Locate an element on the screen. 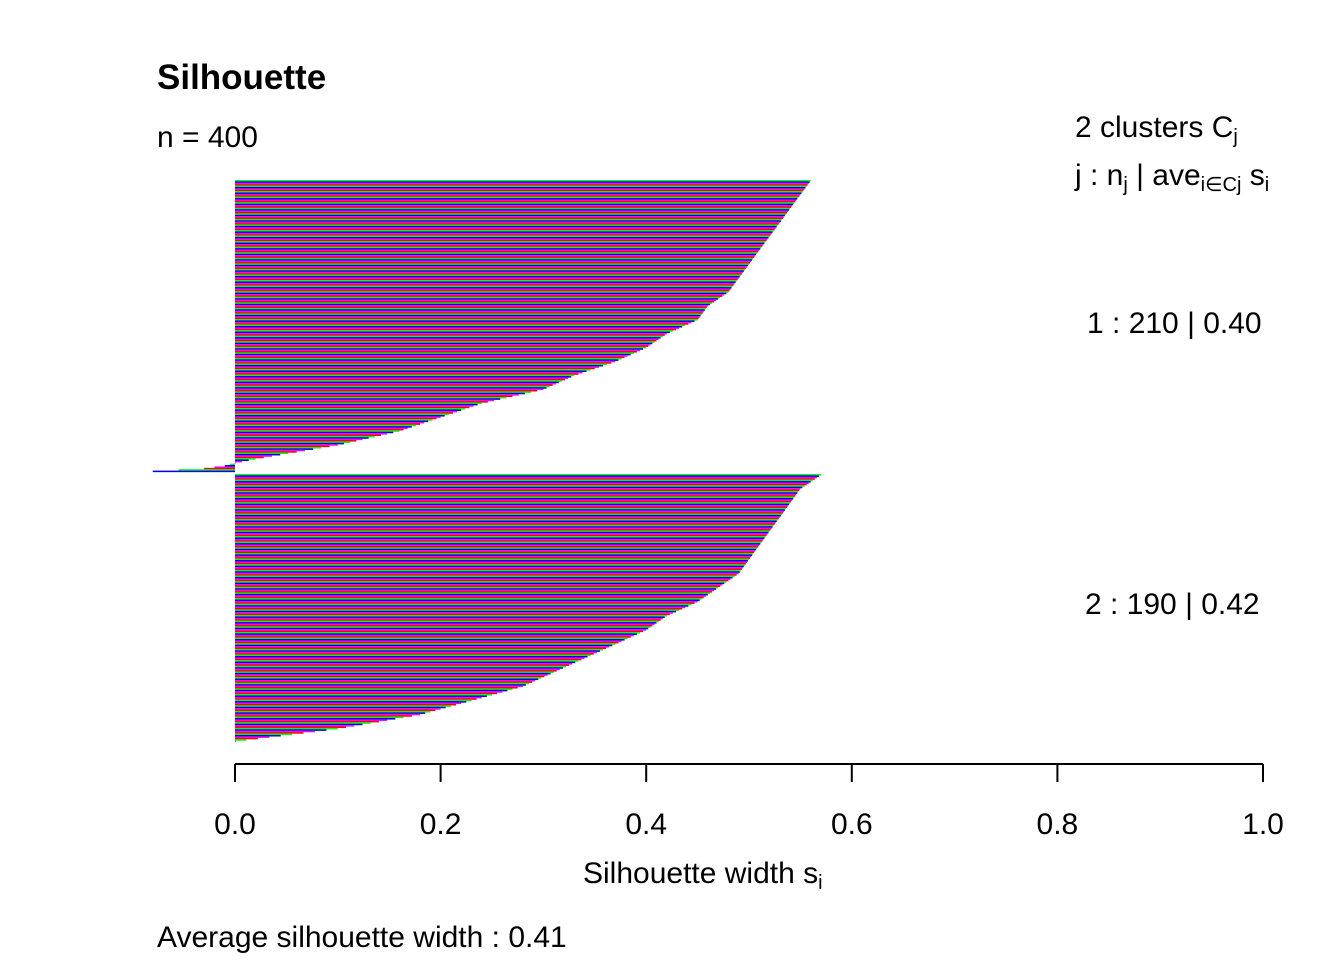 The image size is (1344, 960). legend-cluster-count: 2 clusters Cj is located at coordinates (1156, 129).